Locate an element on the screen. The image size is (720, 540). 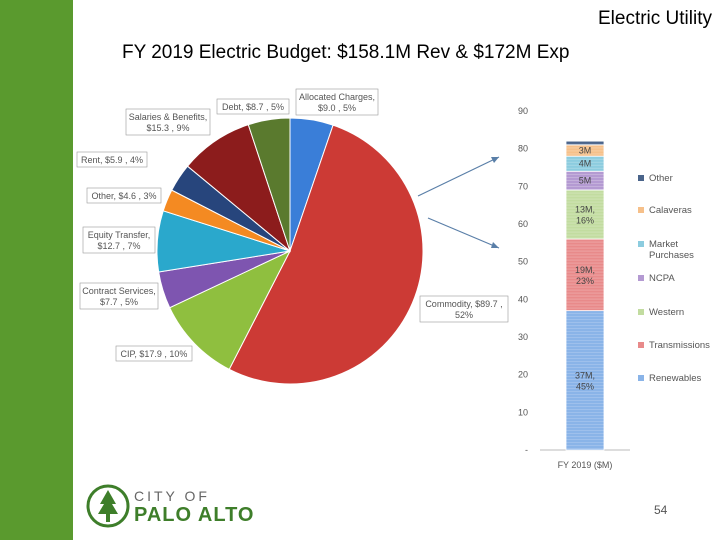
bar-data-label: 16% is located at coordinates (585, 221).